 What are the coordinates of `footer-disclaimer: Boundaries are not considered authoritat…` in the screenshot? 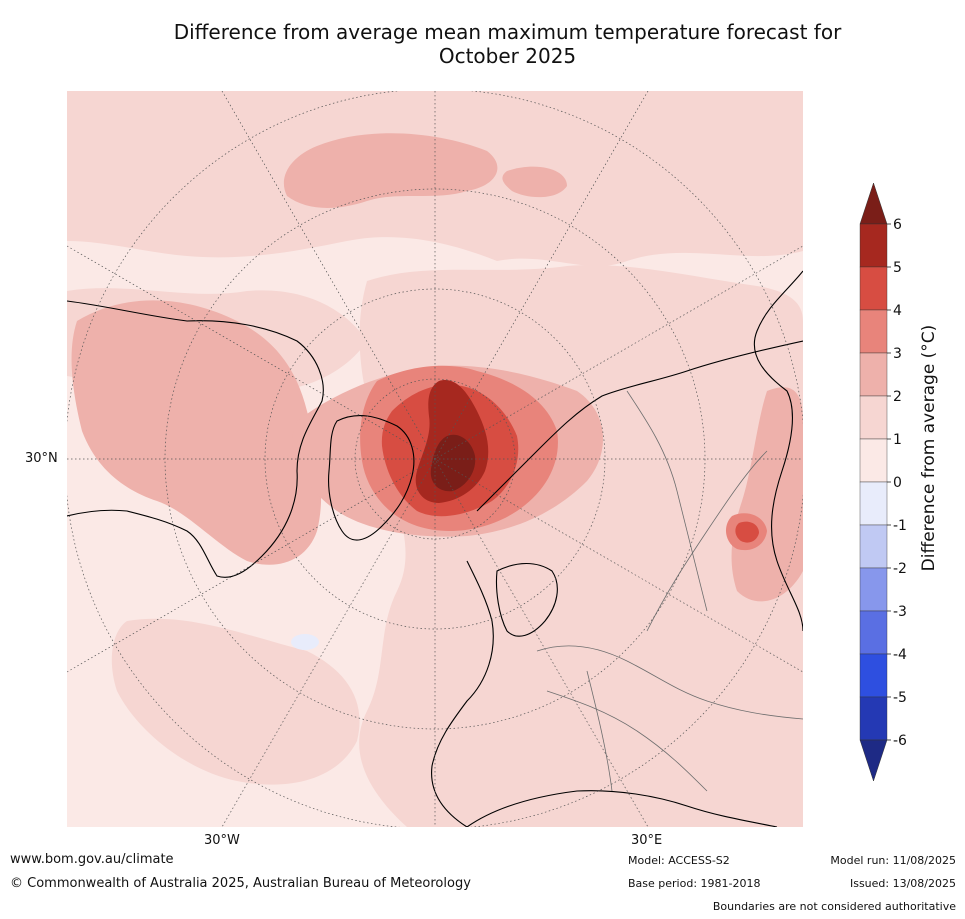 It's located at (834, 906).